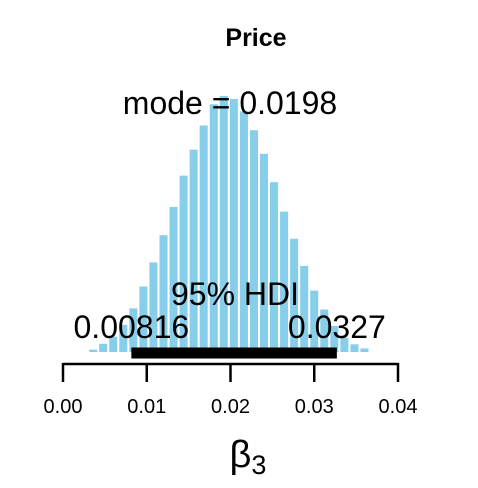 Image resolution: width=478 pixels, height=488 pixels. Describe the element at coordinates (230, 407) in the screenshot. I see `x-tick-label: 0.02` at that location.